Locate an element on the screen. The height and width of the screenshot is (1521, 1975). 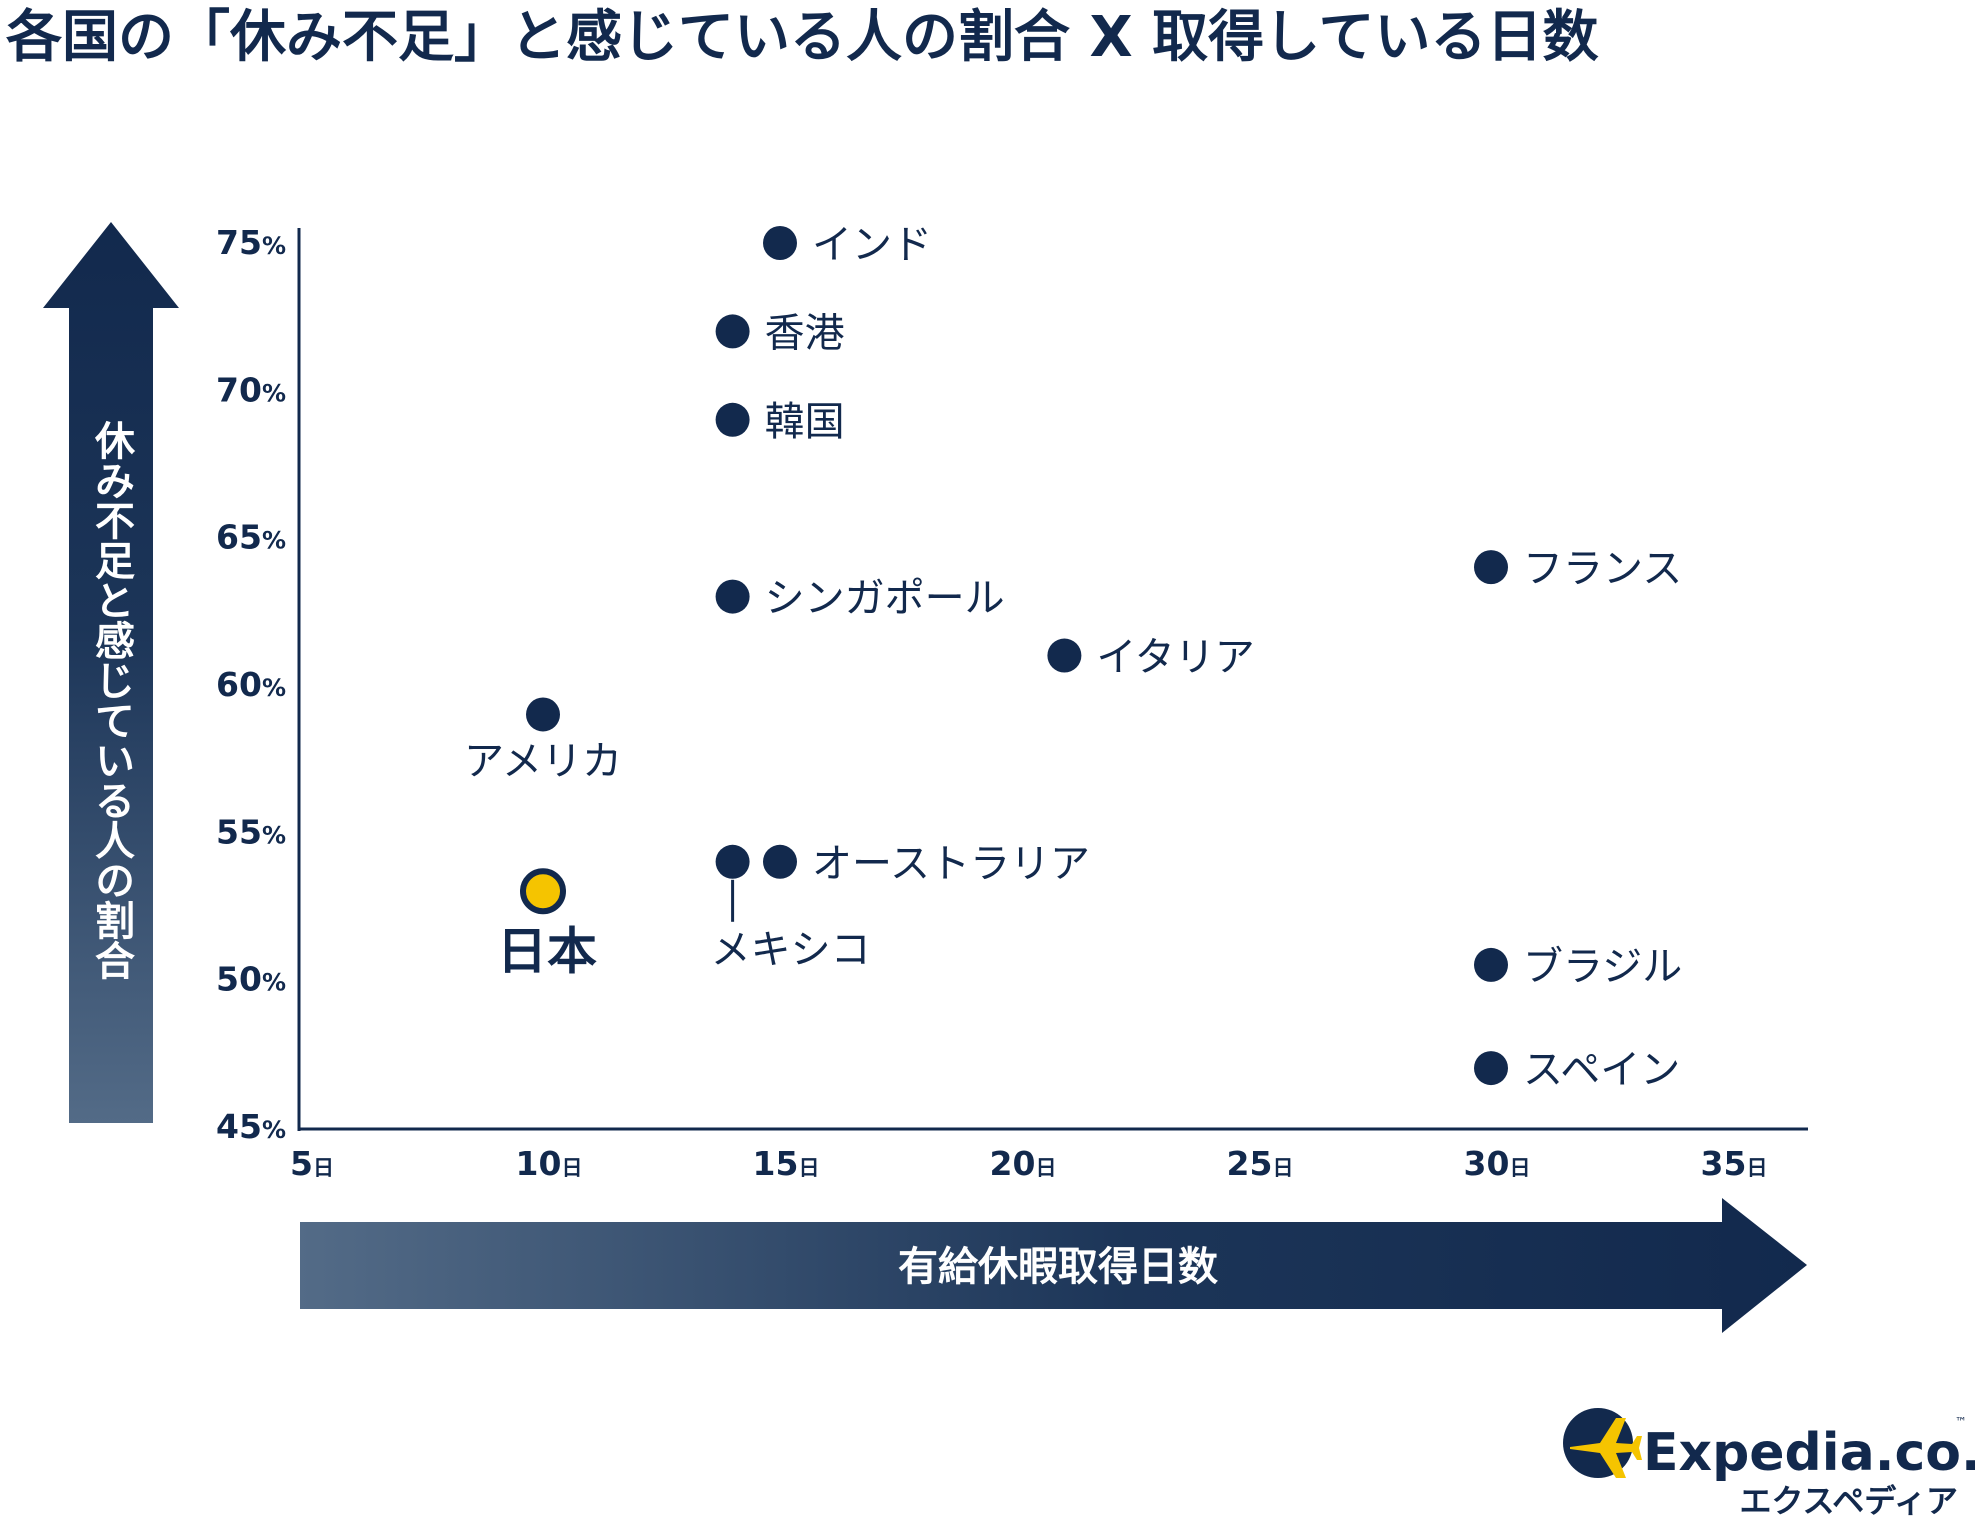
chart-title: 各国の「休み不足」と感じている人の割合 X 取得している日数 is located at coordinates (802, 37).